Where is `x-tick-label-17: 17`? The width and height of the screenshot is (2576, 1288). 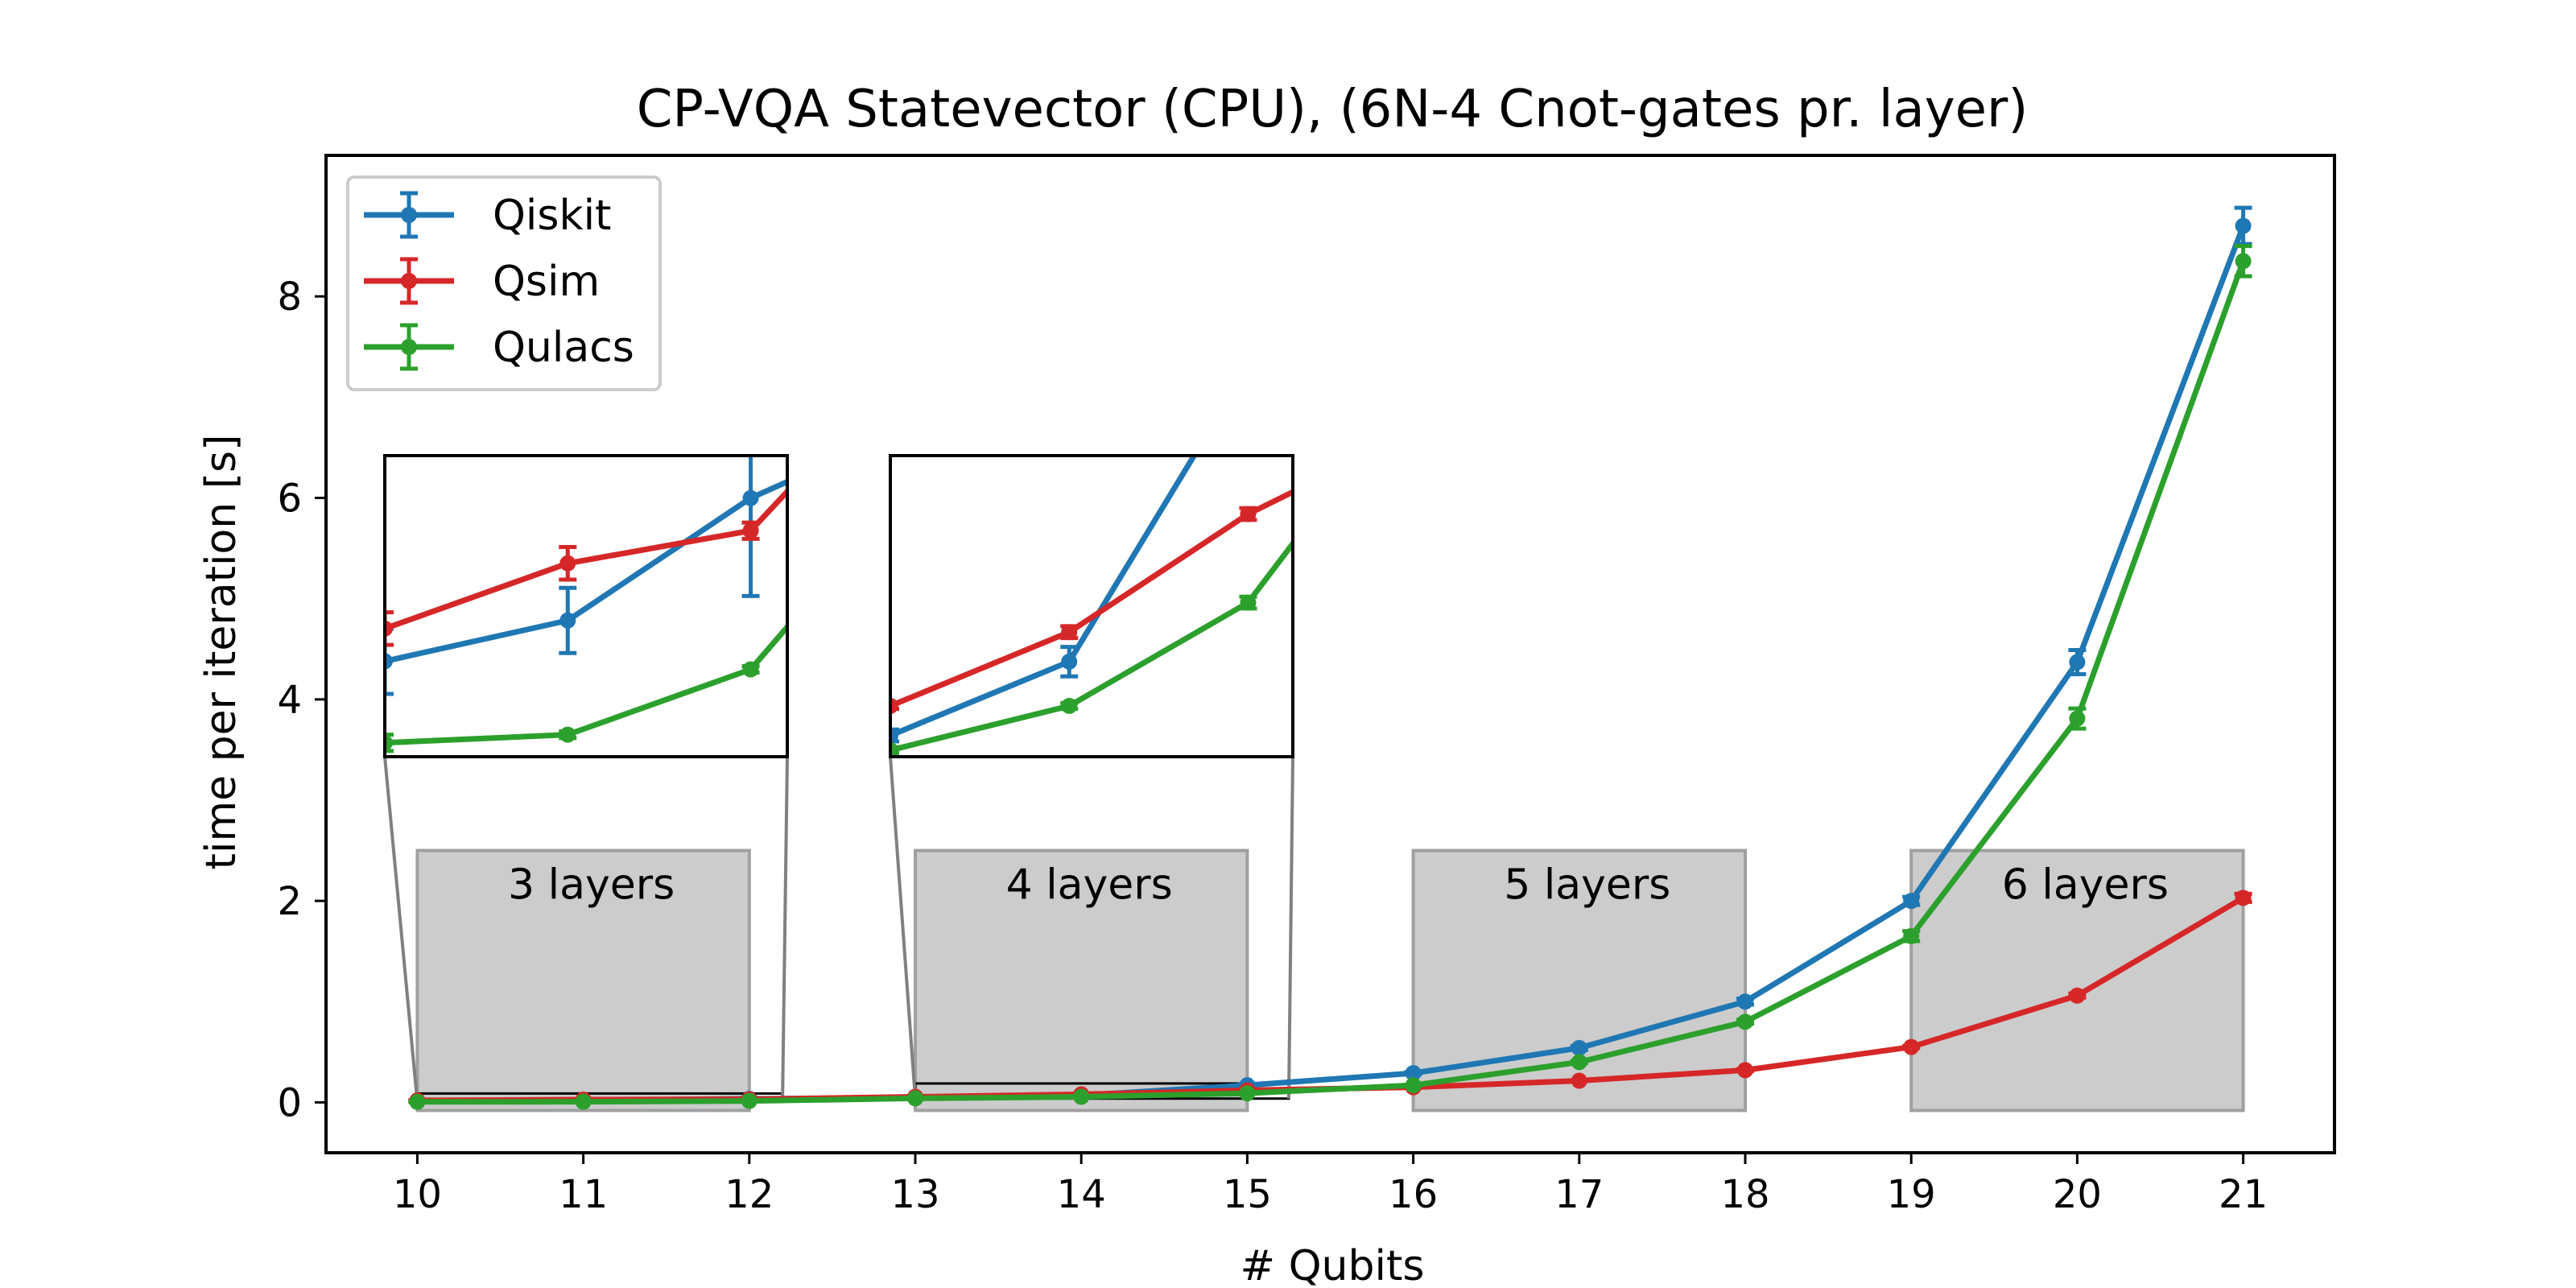 x-tick-label-17: 17 is located at coordinates (1579, 1194).